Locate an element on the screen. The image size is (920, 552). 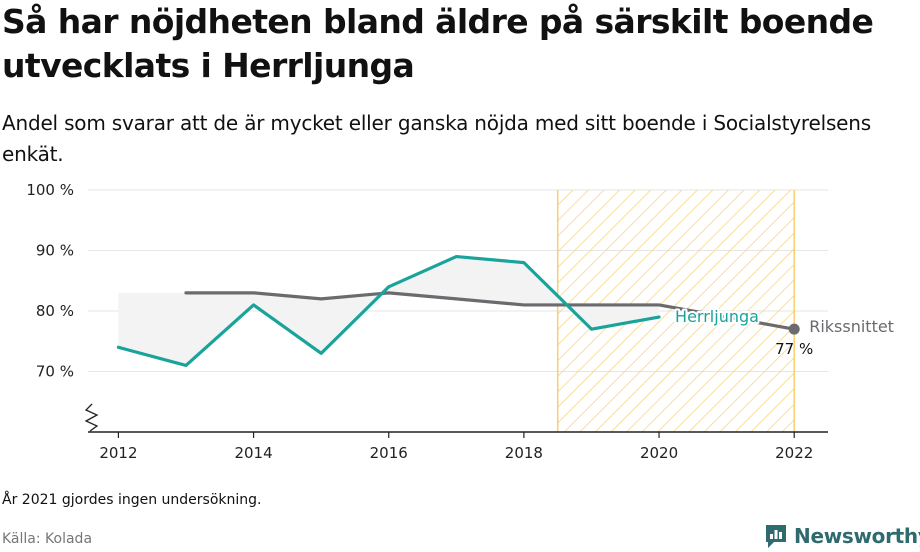
y-tick-label-70: 70 % is located at coordinates (55, 372).